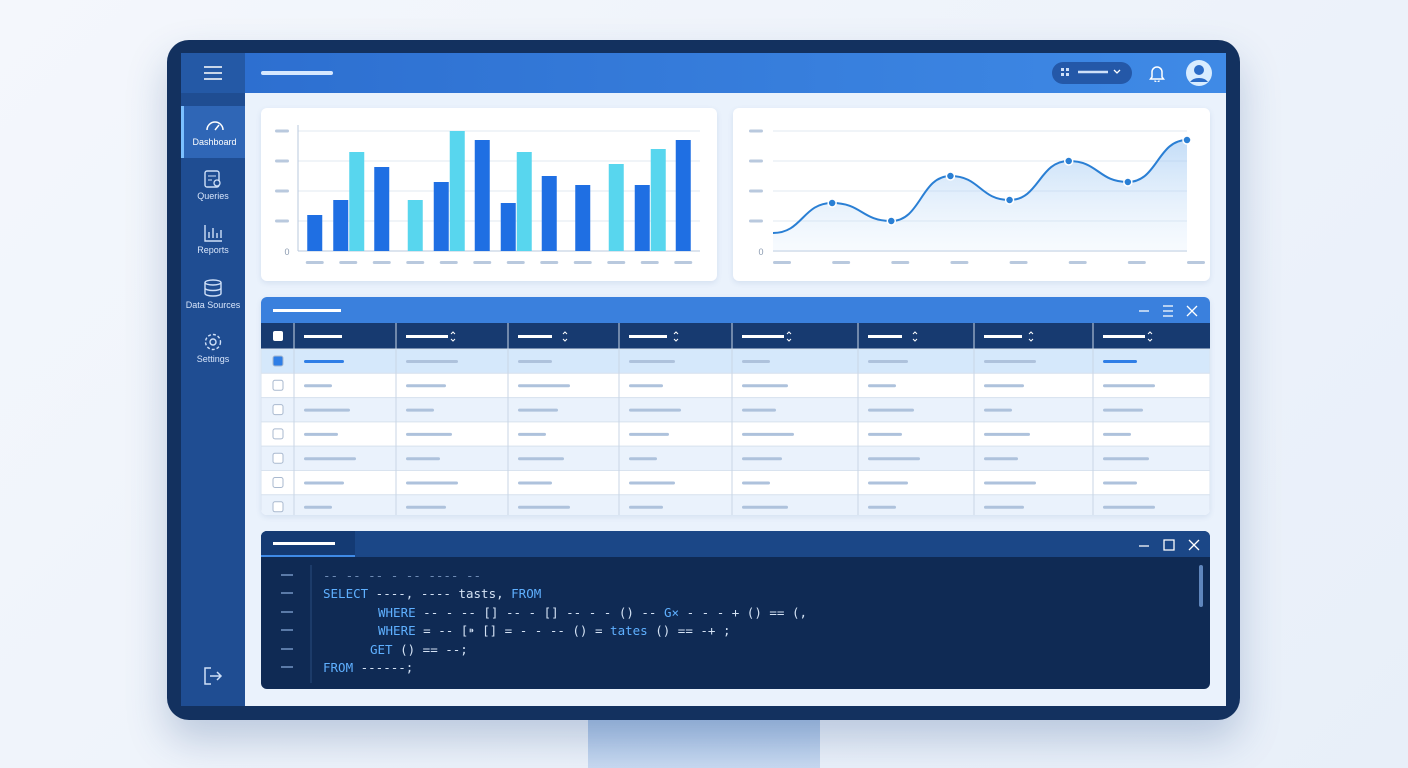 The image size is (1408, 768). I want to click on nav-item: Data Sources, so click(213, 295).